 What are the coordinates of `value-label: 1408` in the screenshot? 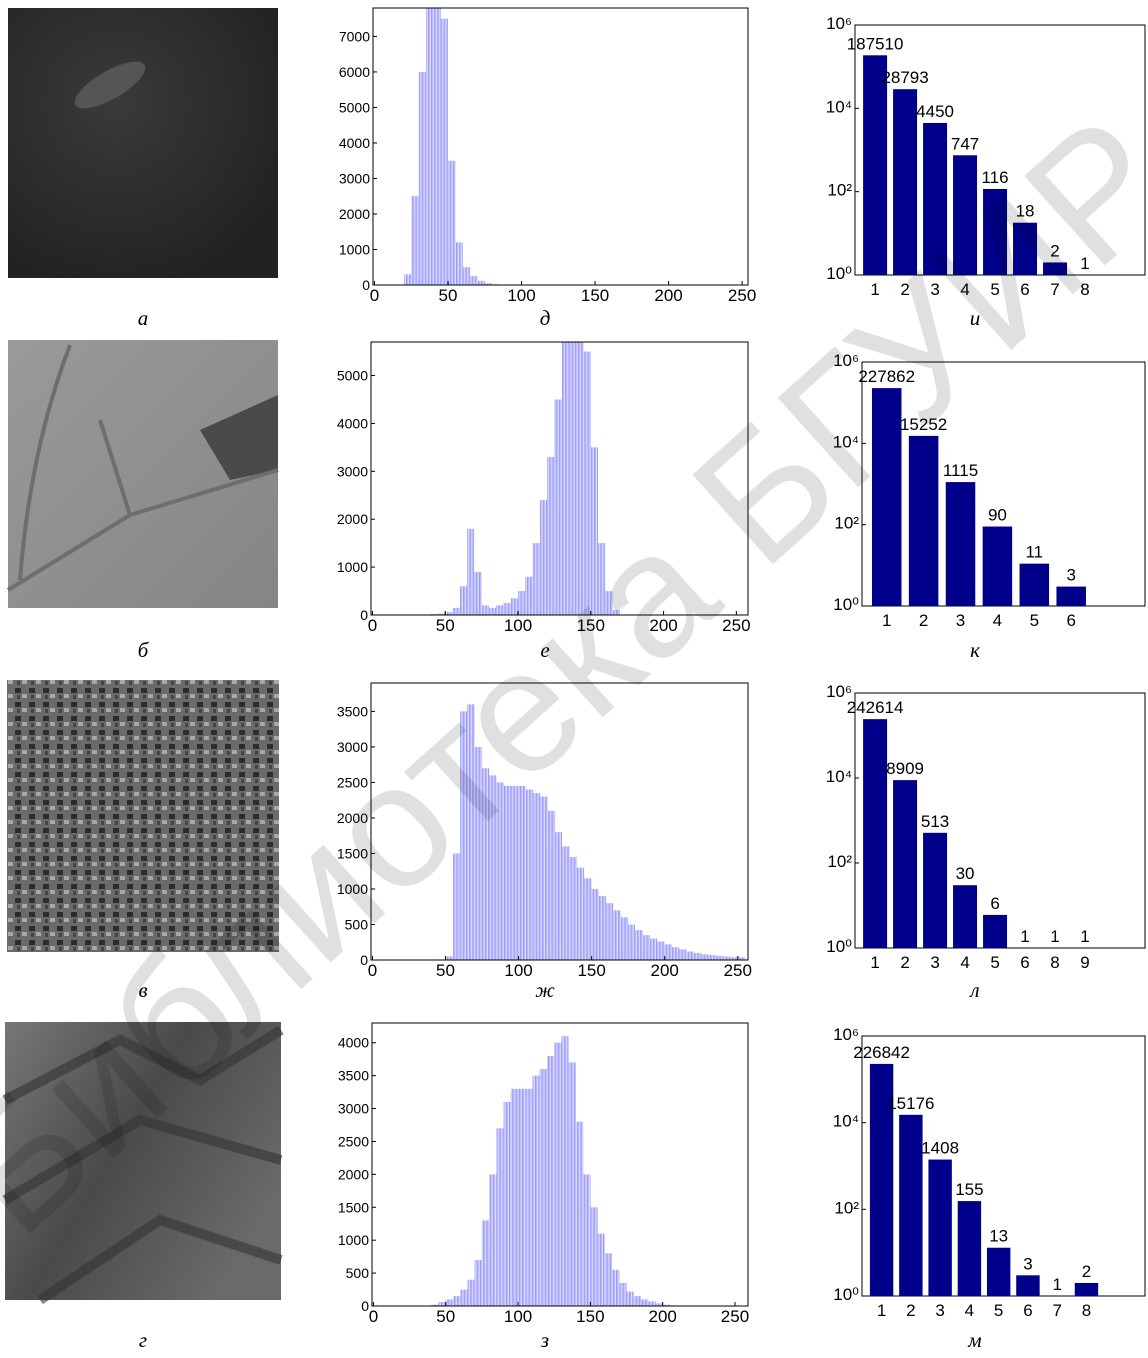 It's located at (940, 1148).